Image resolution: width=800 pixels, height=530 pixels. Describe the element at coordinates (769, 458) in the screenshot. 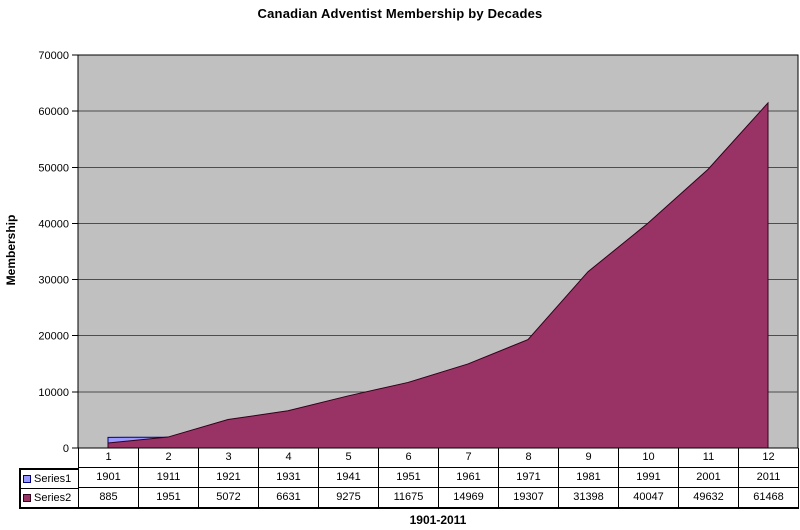

I see `category-cell: 12` at that location.